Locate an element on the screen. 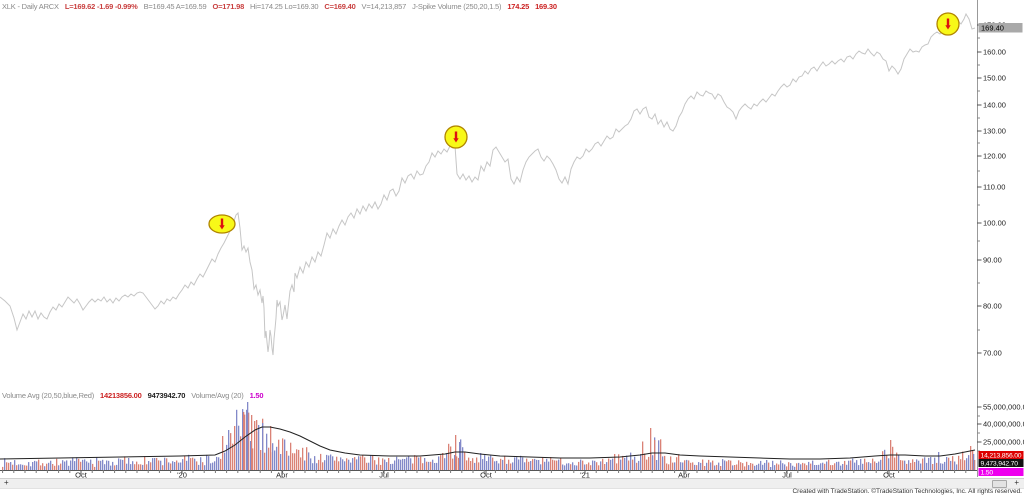 This screenshot has height=499, width=1024. volume-bars is located at coordinates (489, 436).